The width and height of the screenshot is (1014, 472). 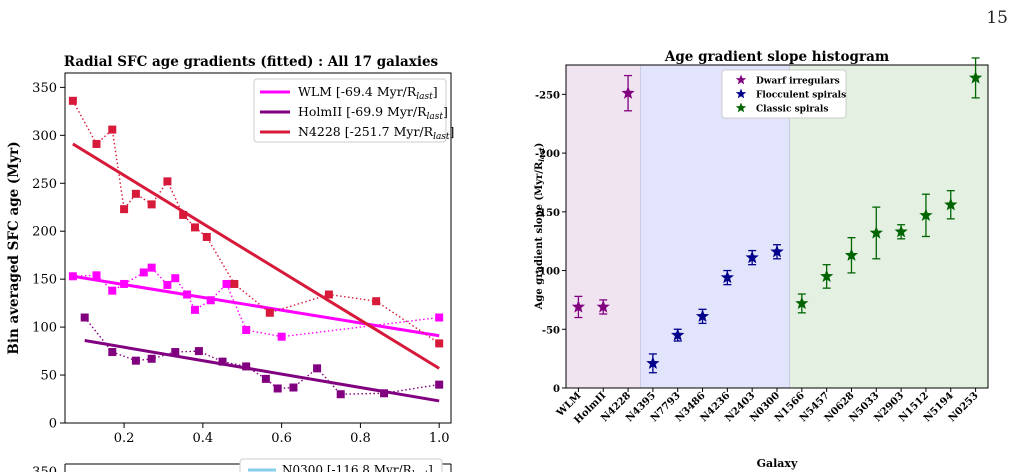 What do you see at coordinates (44, 232) in the screenshot?
I see `left-ytick-label: 200` at bounding box center [44, 232].